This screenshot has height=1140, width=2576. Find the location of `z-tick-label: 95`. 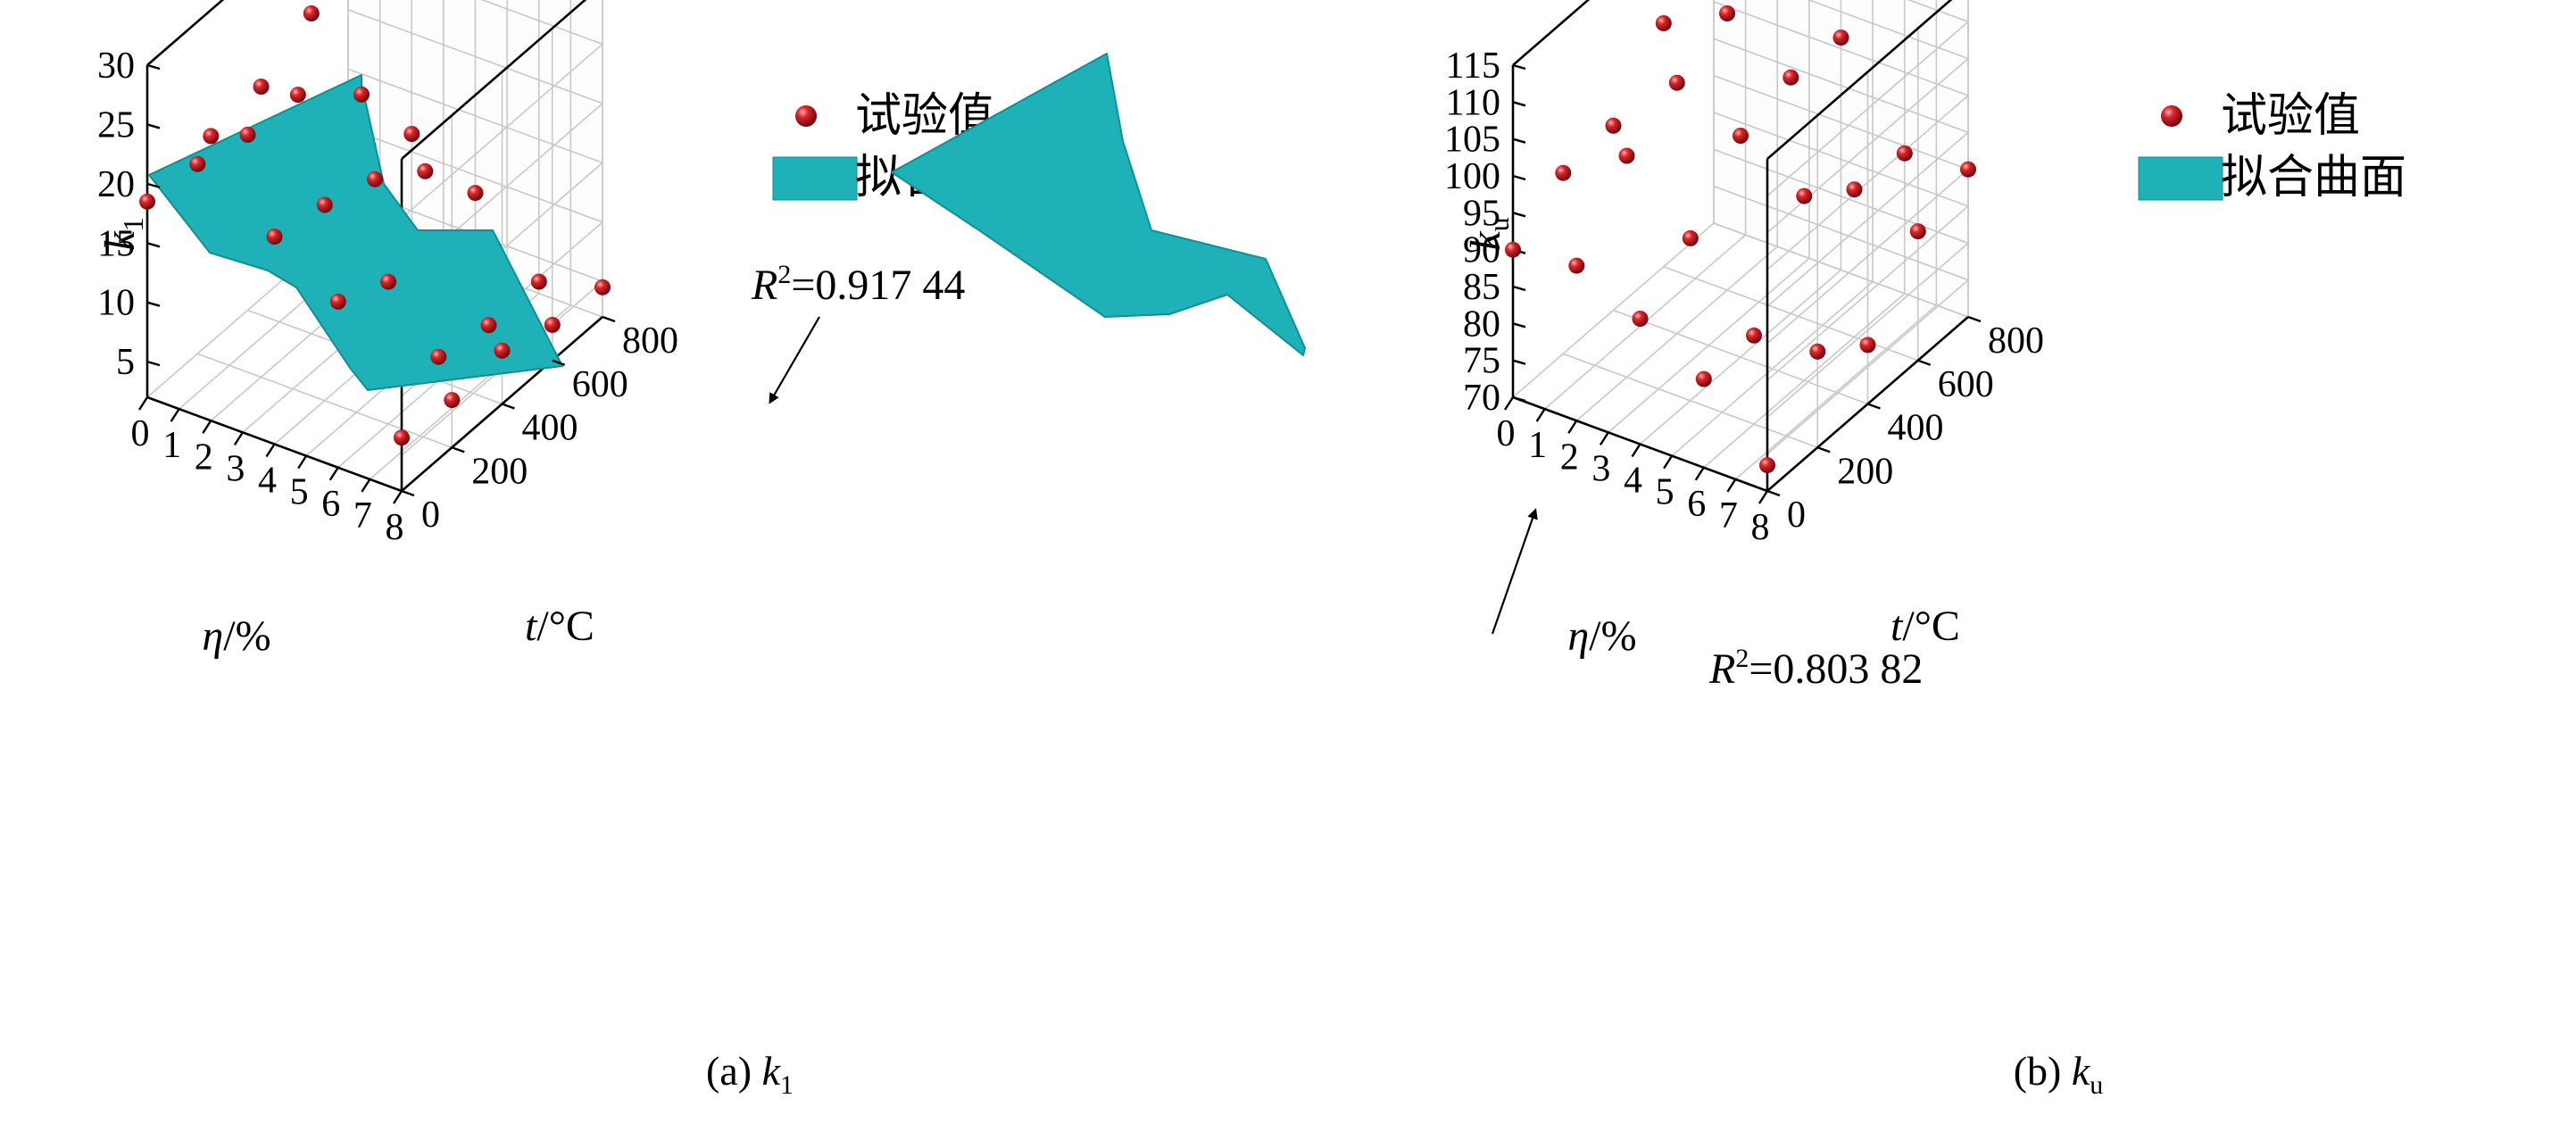

z-tick-label: 95 is located at coordinates (1482, 214).